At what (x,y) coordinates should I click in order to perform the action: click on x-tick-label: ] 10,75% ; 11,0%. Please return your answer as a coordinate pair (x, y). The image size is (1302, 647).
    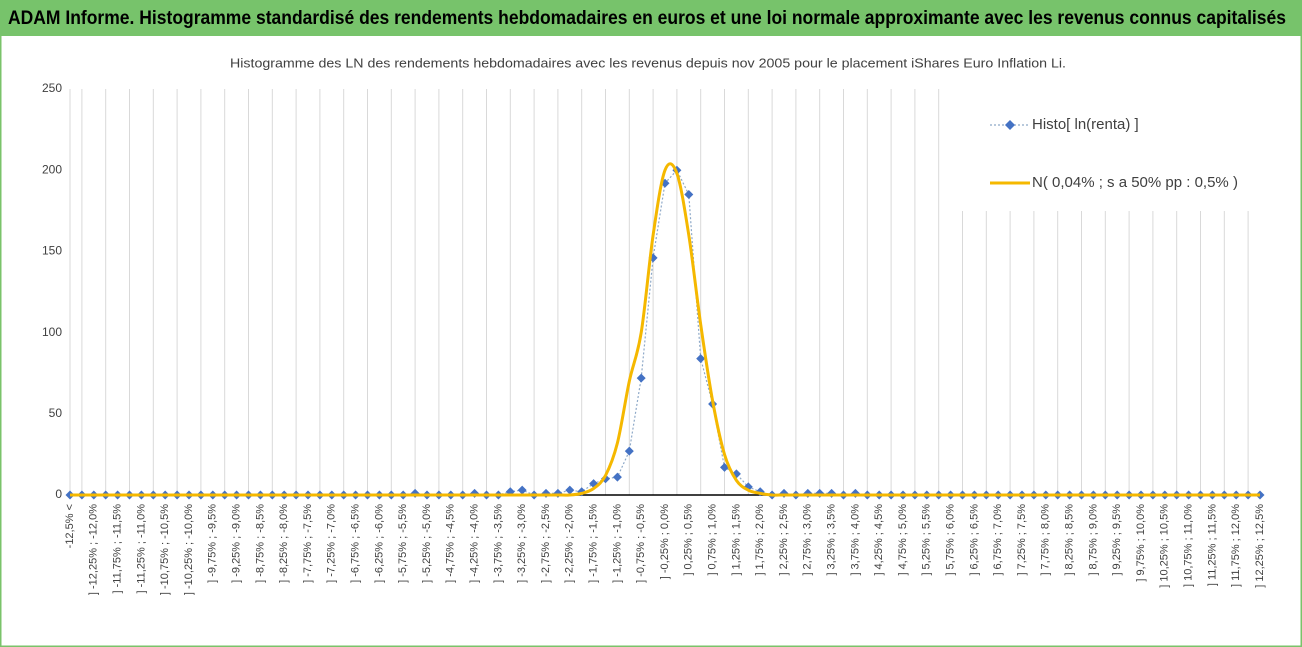
    Looking at the image, I should click on (1189, 545).